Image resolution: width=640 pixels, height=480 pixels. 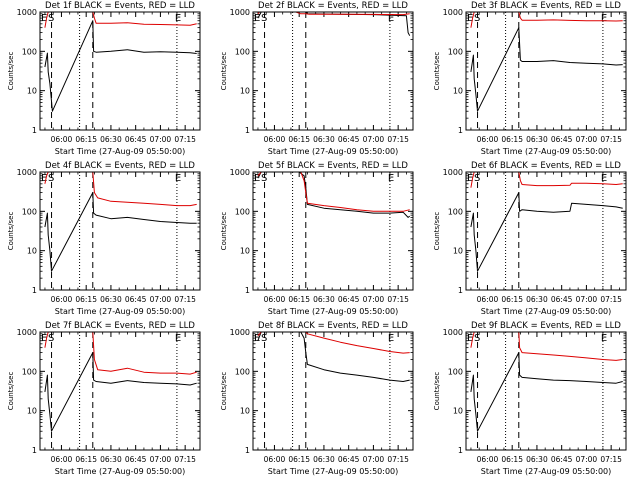 What do you see at coordinates (120, 6) in the screenshot?
I see `panel-title: Det 1f BLACK = Events, RED = LLD` at bounding box center [120, 6].